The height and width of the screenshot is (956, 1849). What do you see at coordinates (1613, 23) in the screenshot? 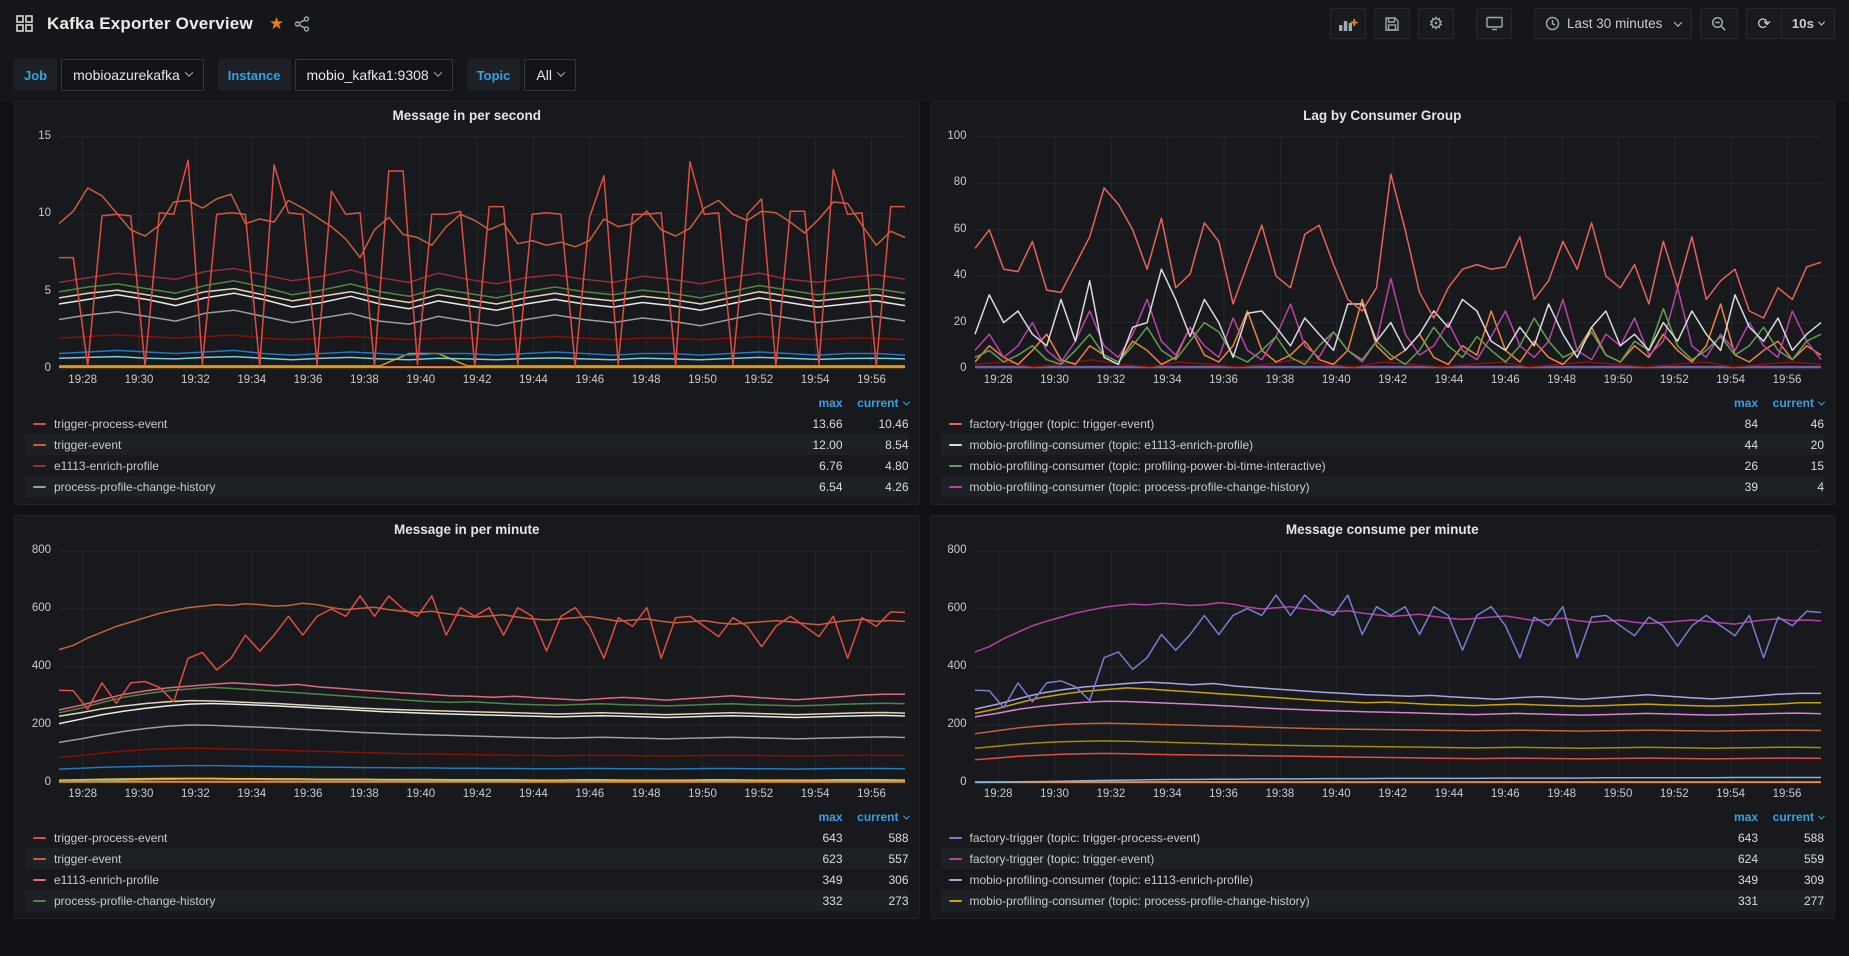
I see `time-range-picker: Last 30 minutes` at bounding box center [1613, 23].